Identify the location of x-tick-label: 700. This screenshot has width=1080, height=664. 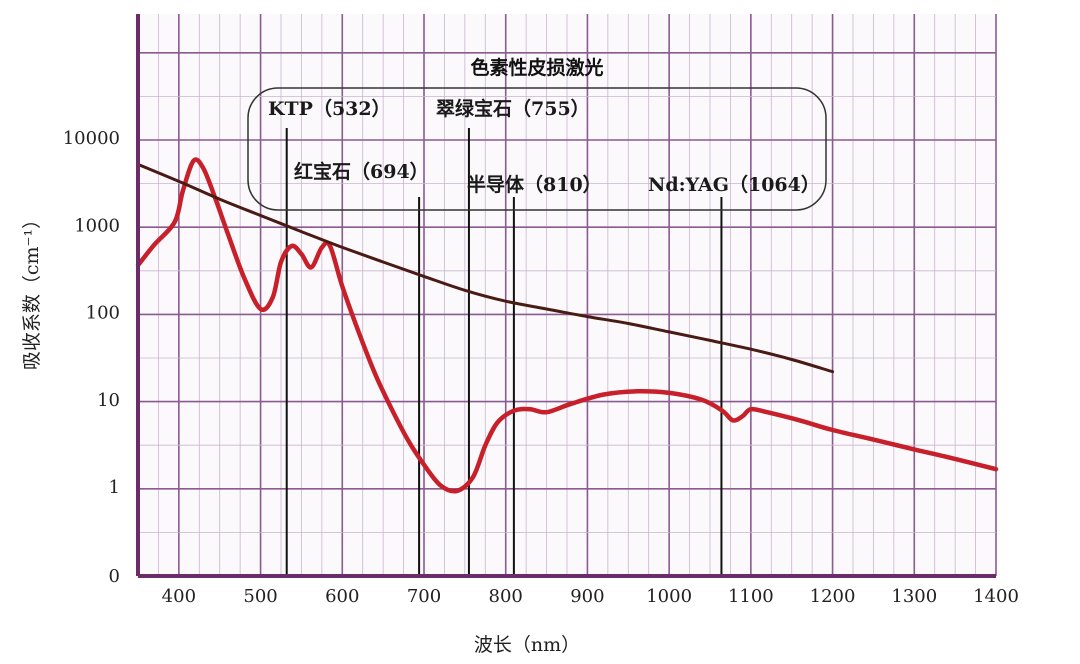
(424, 596).